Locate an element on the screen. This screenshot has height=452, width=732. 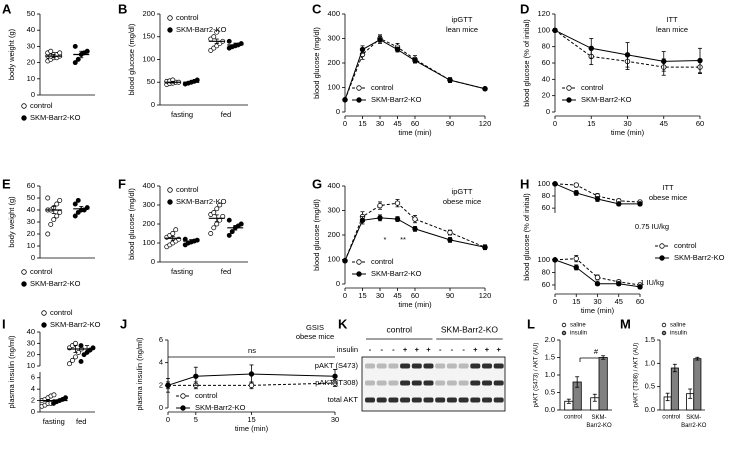
treatment-sign: - is located at coordinates (393, 349).